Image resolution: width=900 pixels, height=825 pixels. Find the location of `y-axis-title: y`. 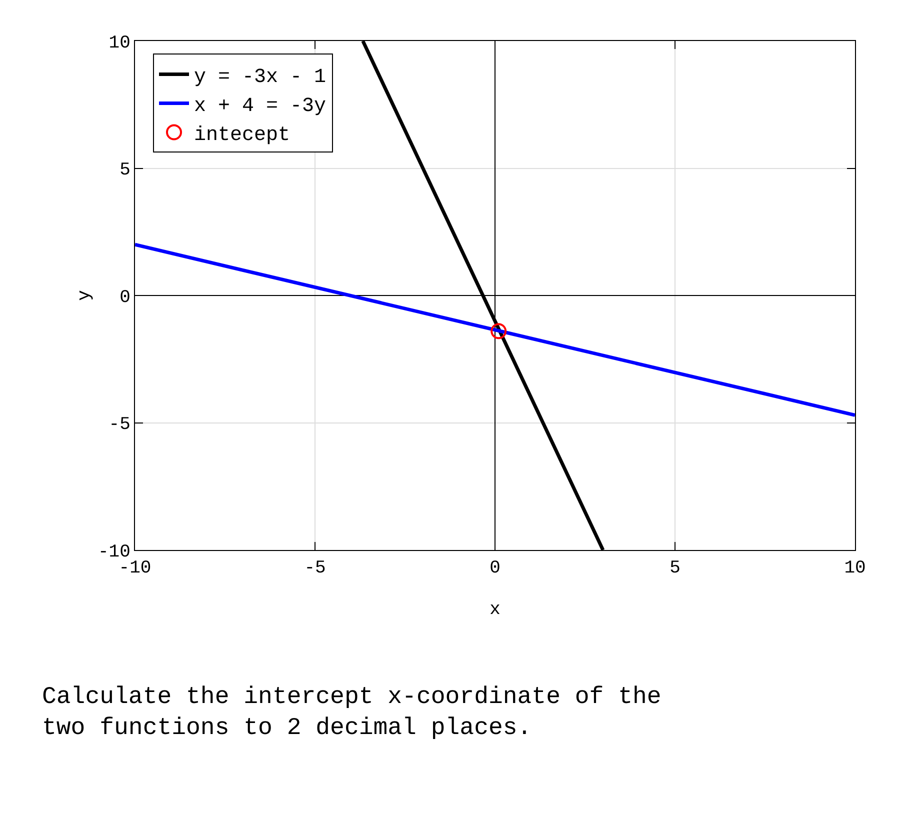

y-axis-title: y is located at coordinates (85, 295).